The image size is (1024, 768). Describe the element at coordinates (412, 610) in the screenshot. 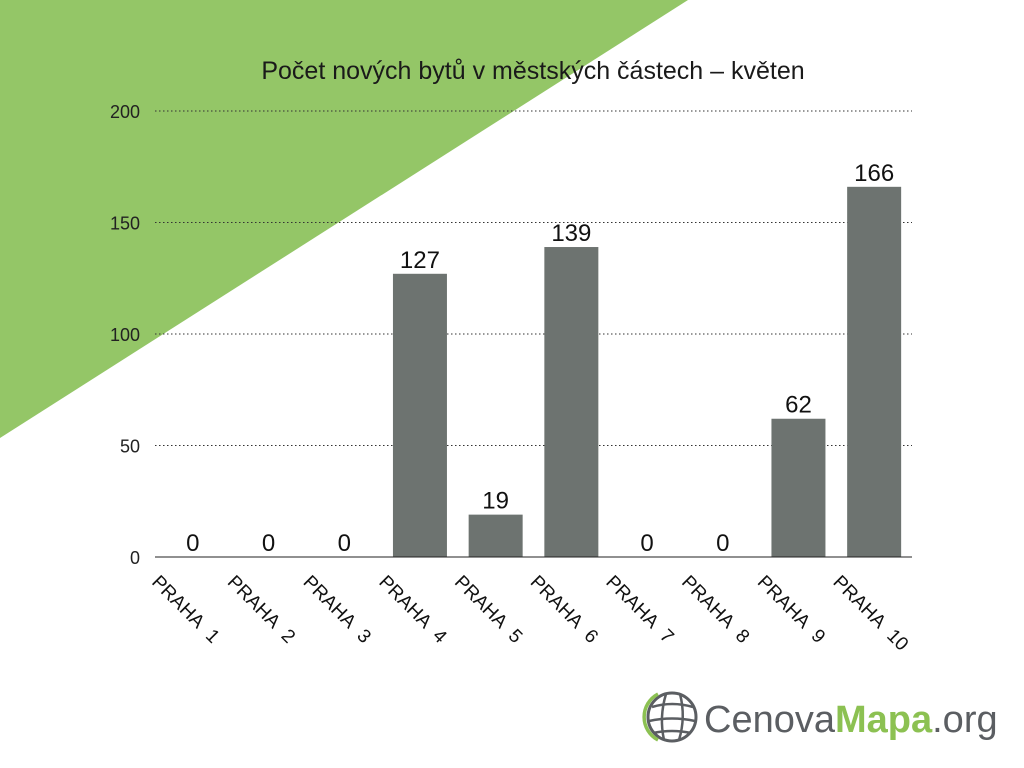

I see `x-tick-label: PRAHA 4` at that location.